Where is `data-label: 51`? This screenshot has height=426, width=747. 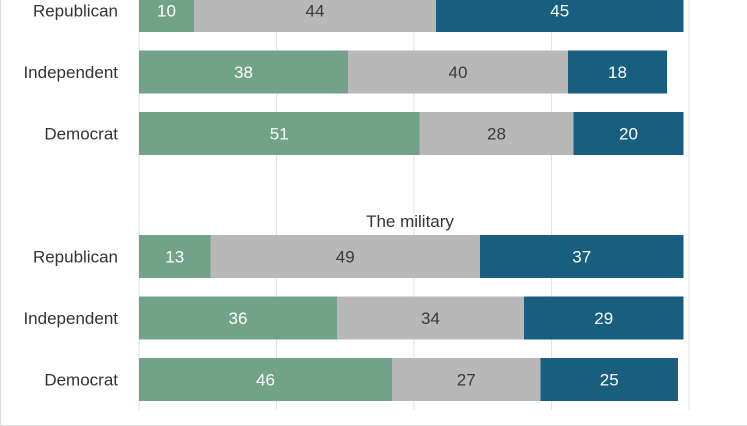
data-label: 51 is located at coordinates (279, 134).